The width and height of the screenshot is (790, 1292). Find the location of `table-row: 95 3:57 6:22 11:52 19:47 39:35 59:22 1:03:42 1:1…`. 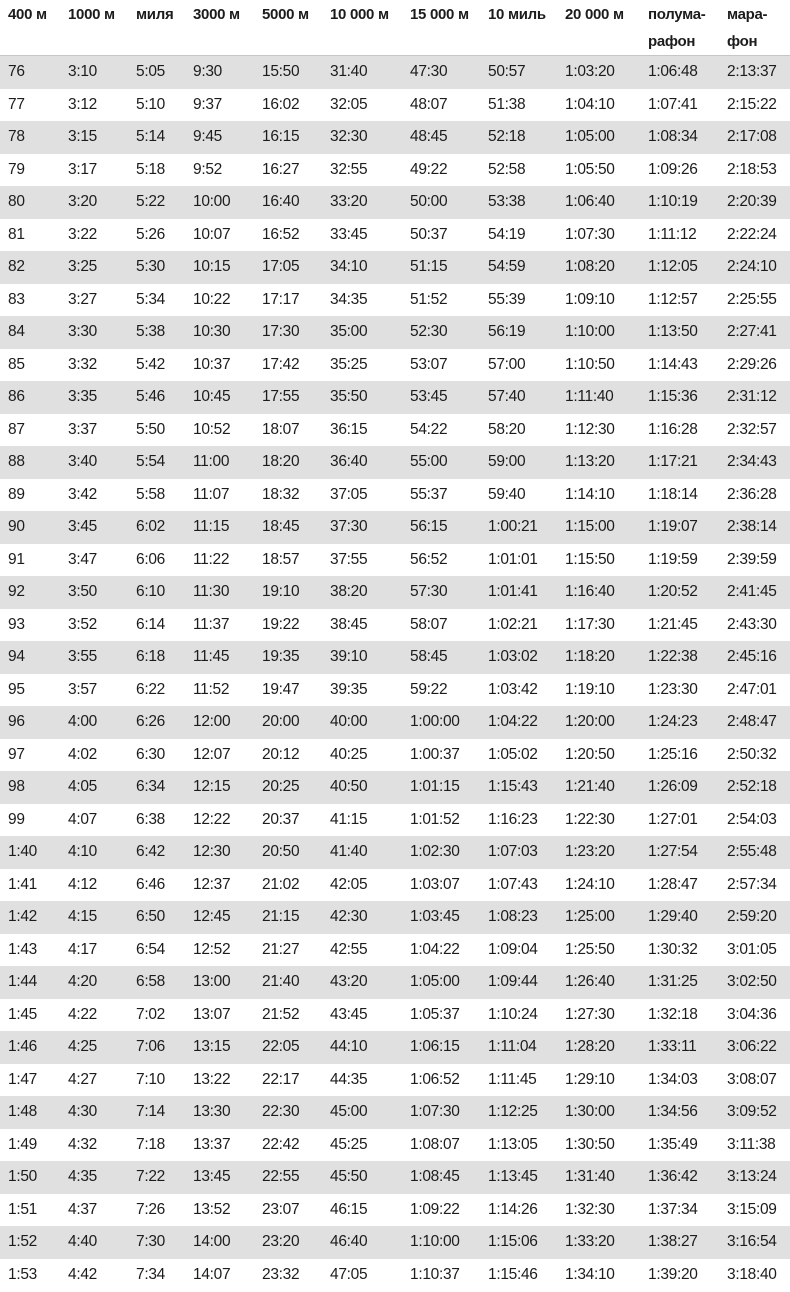

table-row: 95 3:57 6:22 11:52 19:47 39:35 59:22 1:03:42 1:1… is located at coordinates (395, 689).